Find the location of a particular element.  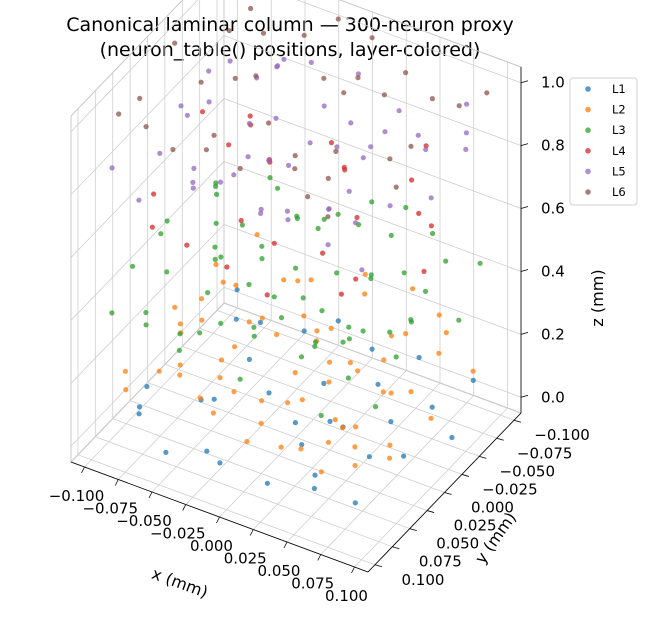

z-tick-label-5: 1.0 is located at coordinates (553, 83).